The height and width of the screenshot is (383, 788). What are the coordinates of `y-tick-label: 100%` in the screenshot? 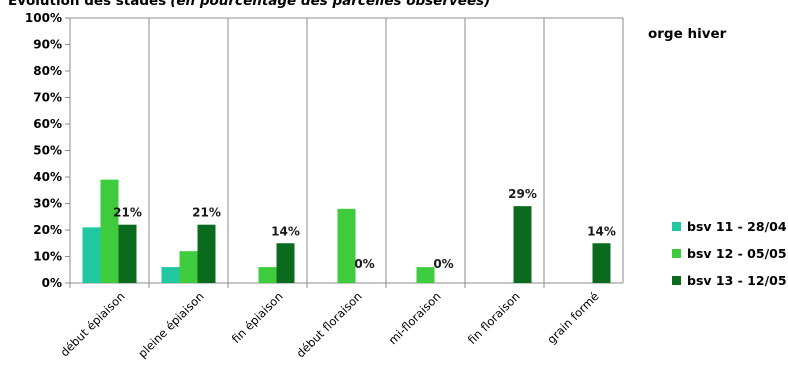 It's located at (43, 18).